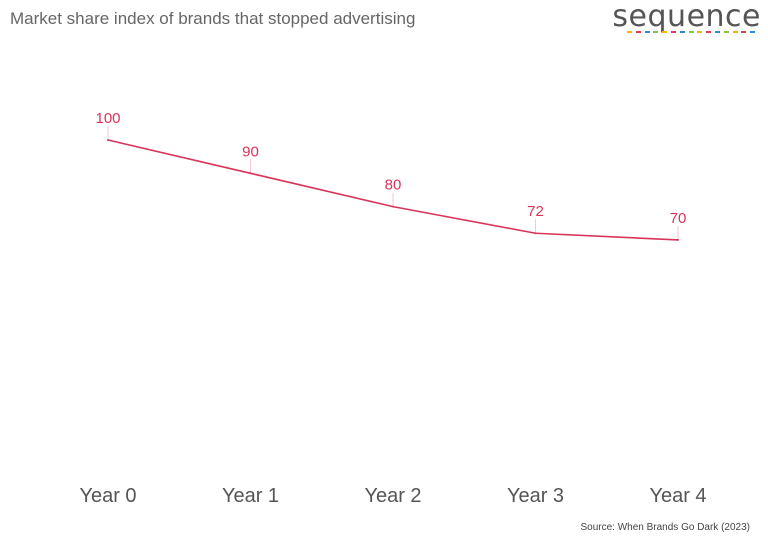  Describe the element at coordinates (535, 211) in the screenshot. I see `data-label: 72` at that location.